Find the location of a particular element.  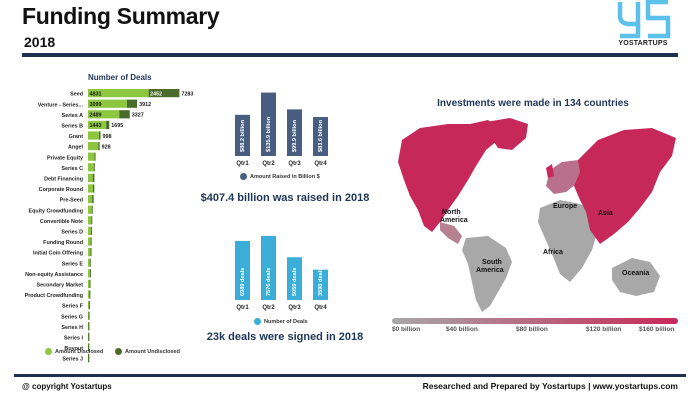

legend-deals: Number of Deals is located at coordinates (281, 321).